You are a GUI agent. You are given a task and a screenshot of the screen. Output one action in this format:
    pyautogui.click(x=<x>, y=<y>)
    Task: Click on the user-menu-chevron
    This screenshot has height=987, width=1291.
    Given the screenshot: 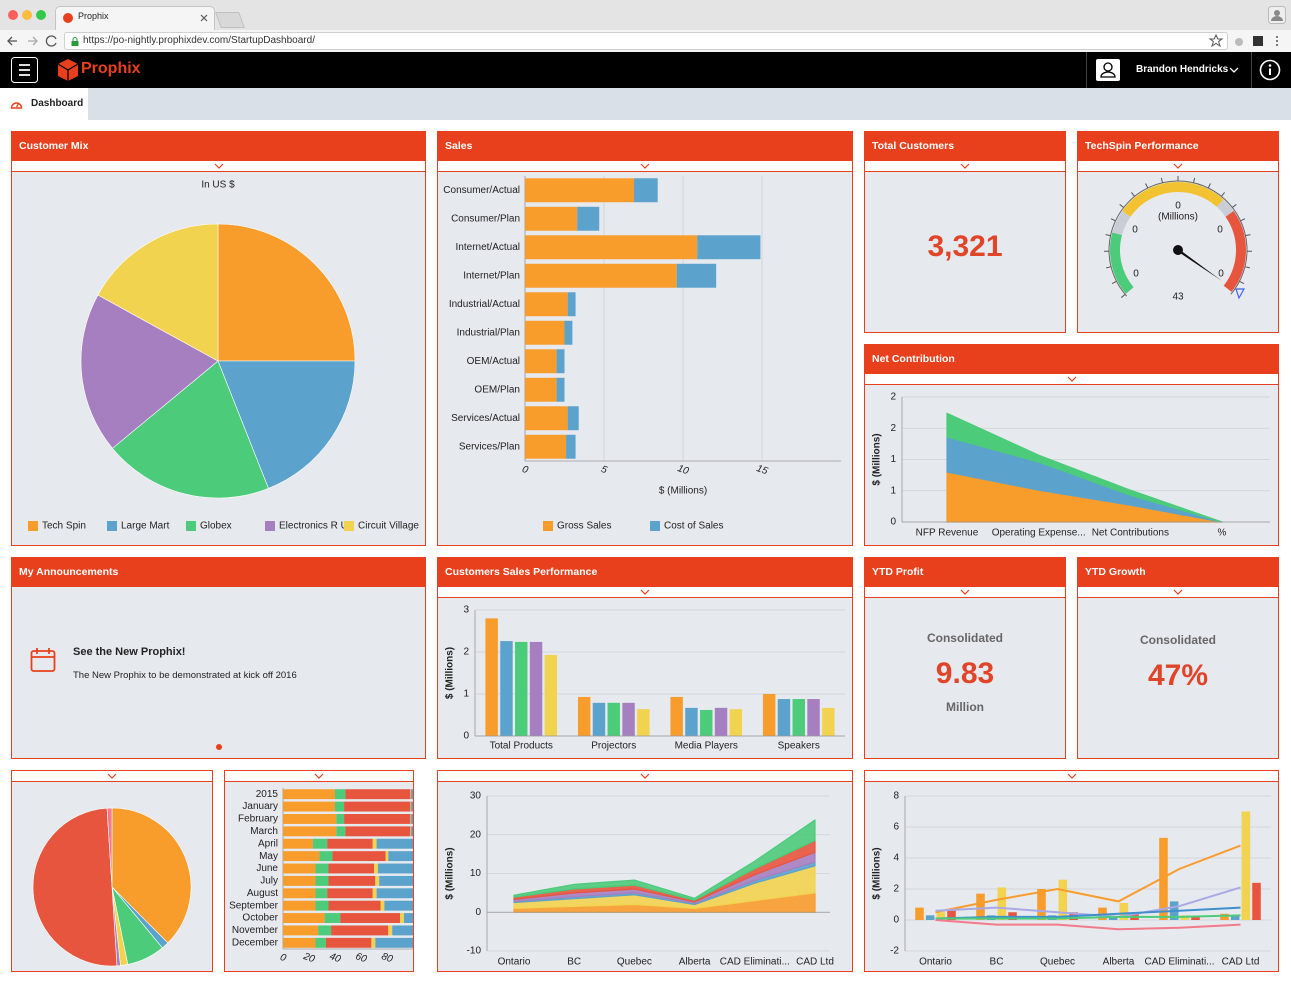 What is the action you would take?
    pyautogui.click(x=1234, y=70)
    